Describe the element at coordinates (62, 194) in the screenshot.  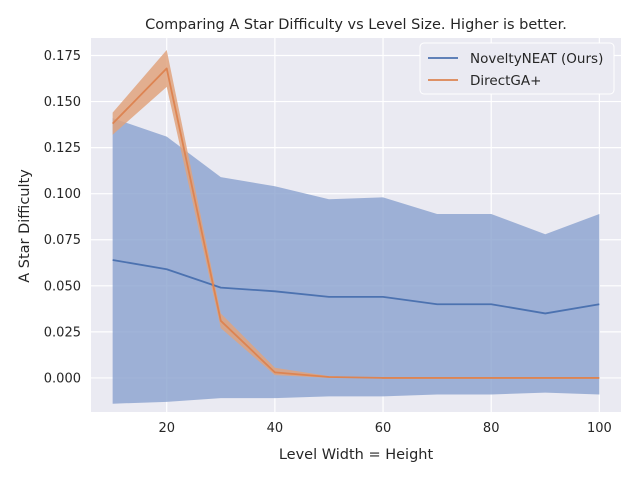
I see `y-tick-label: 0.100` at that location.